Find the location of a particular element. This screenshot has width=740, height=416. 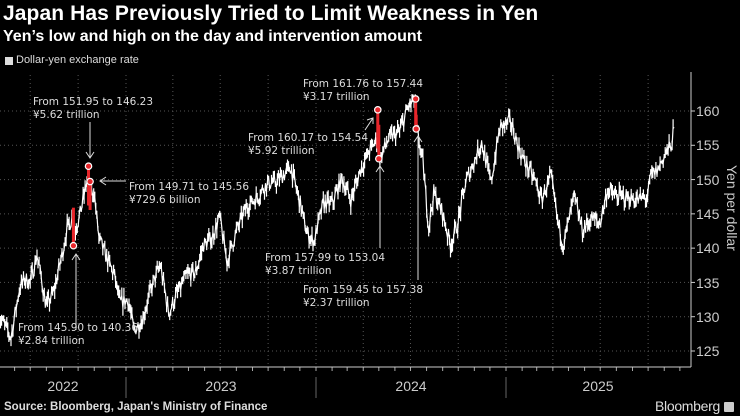

y-tick-label: 130 is located at coordinates (708, 317).